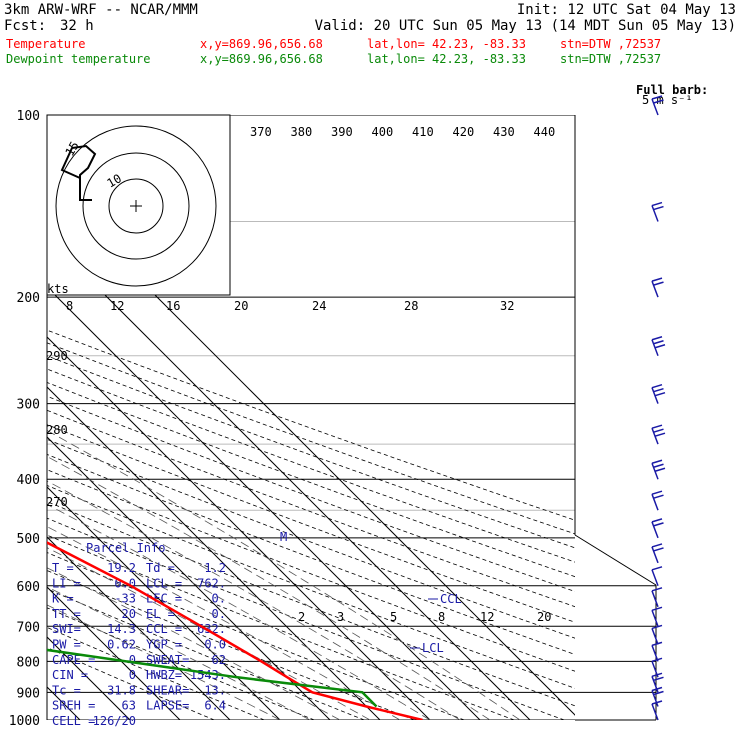 Image resolution: width=740 pixels, height=740 pixels. Describe the element at coordinates (340, 617) in the screenshot. I see `mixing-ratio-bottom-3: 3` at that location.